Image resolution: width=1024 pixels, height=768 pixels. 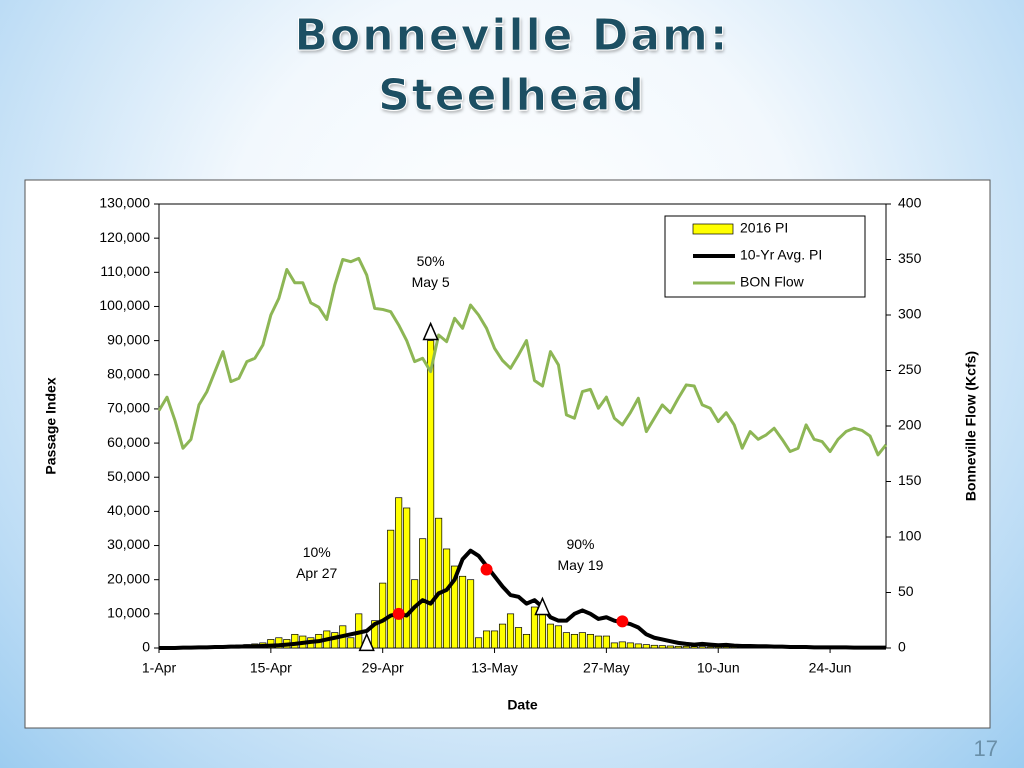 What do you see at coordinates (431, 282) in the screenshot?
I see `annotation-text: May 5` at bounding box center [431, 282].